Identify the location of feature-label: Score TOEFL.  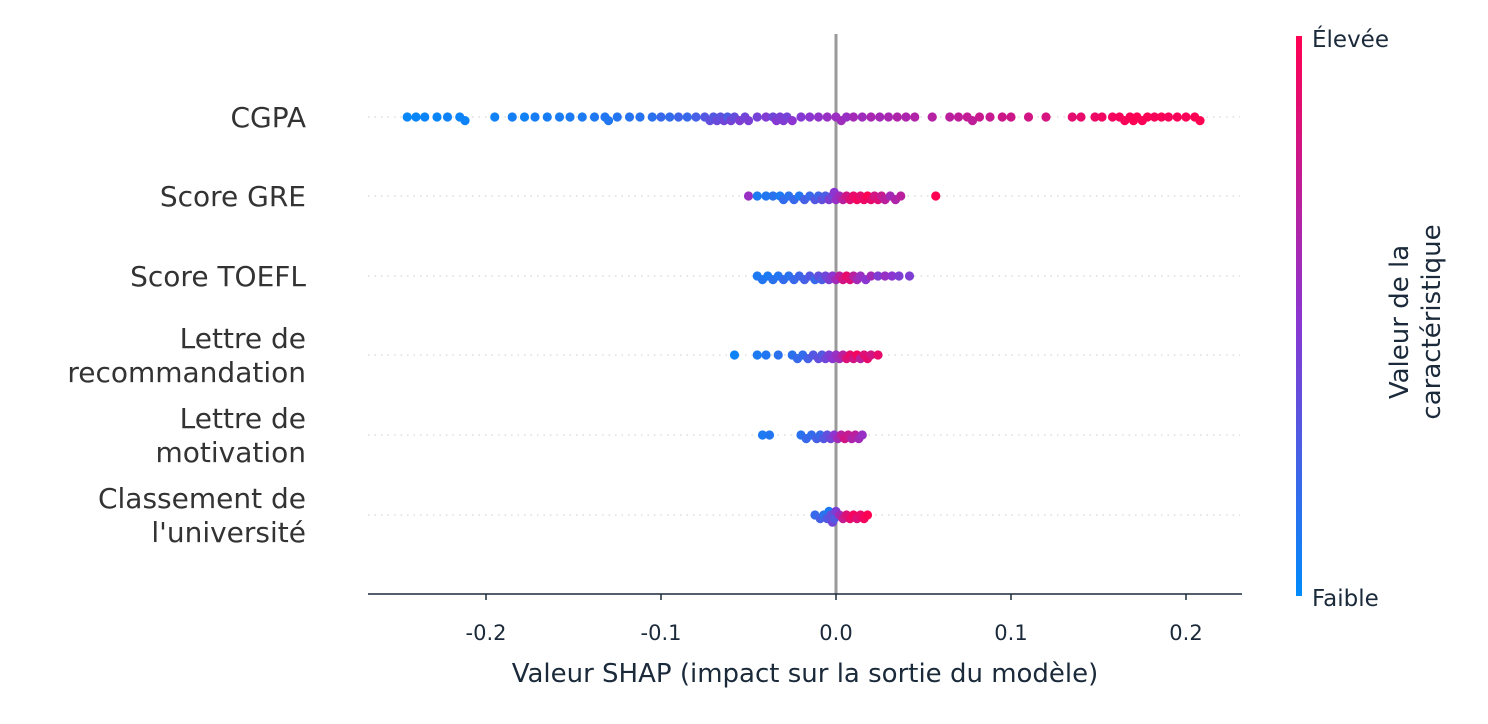
(218, 276).